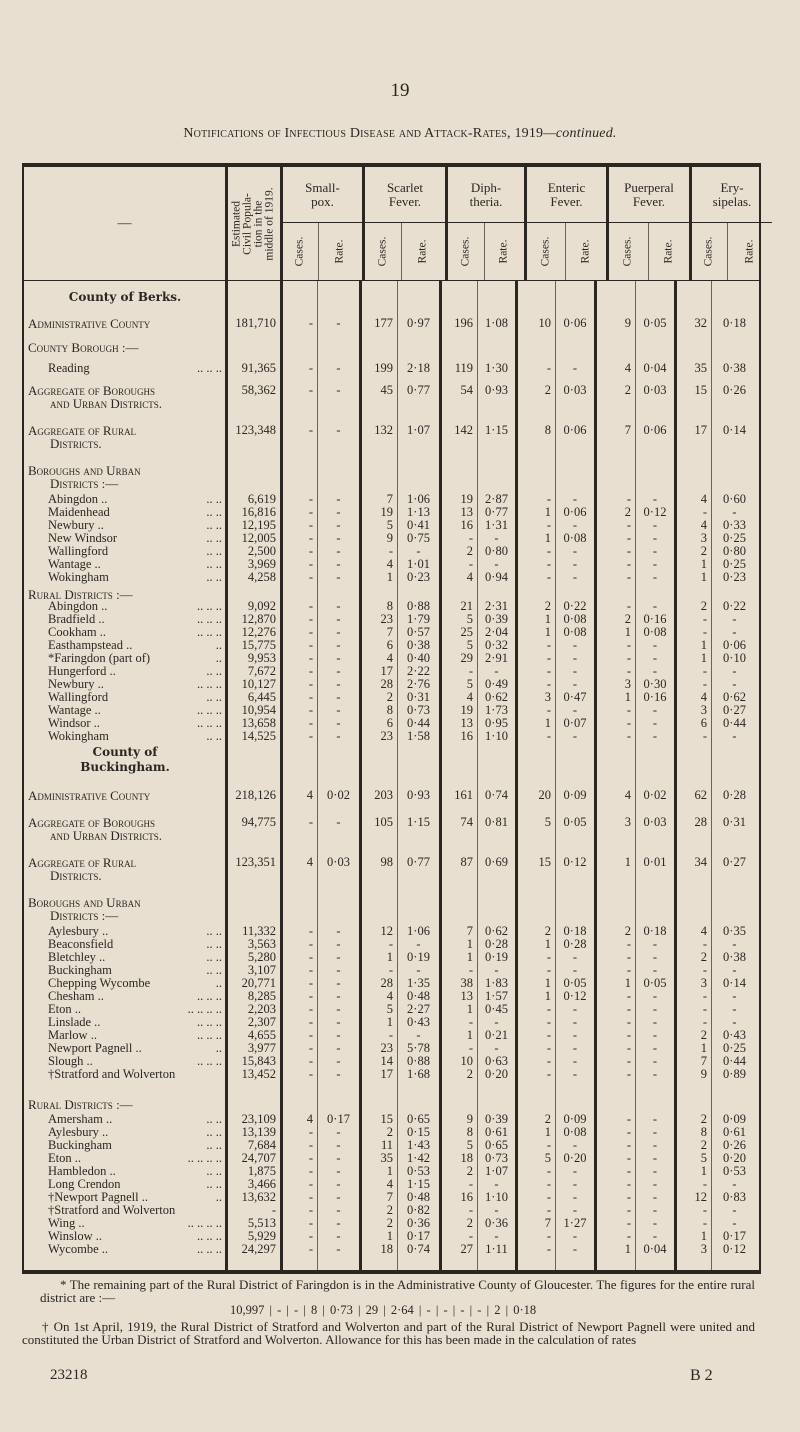  What do you see at coordinates (391, 347) in the screenshot?
I see `table-row-section: County Borough :—` at bounding box center [391, 347].